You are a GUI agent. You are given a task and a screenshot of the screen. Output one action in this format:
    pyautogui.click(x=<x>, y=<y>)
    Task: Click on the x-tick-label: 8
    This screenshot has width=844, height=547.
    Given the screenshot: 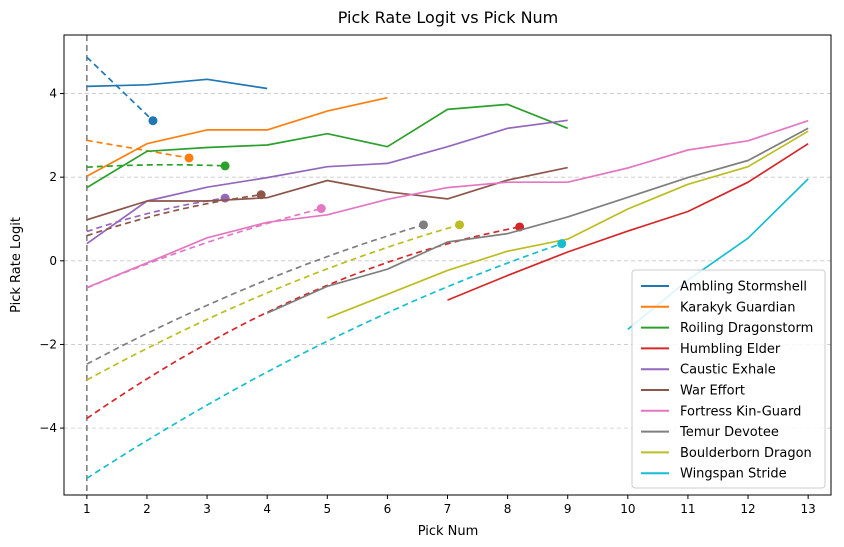 What is the action you would take?
    pyautogui.click(x=508, y=509)
    